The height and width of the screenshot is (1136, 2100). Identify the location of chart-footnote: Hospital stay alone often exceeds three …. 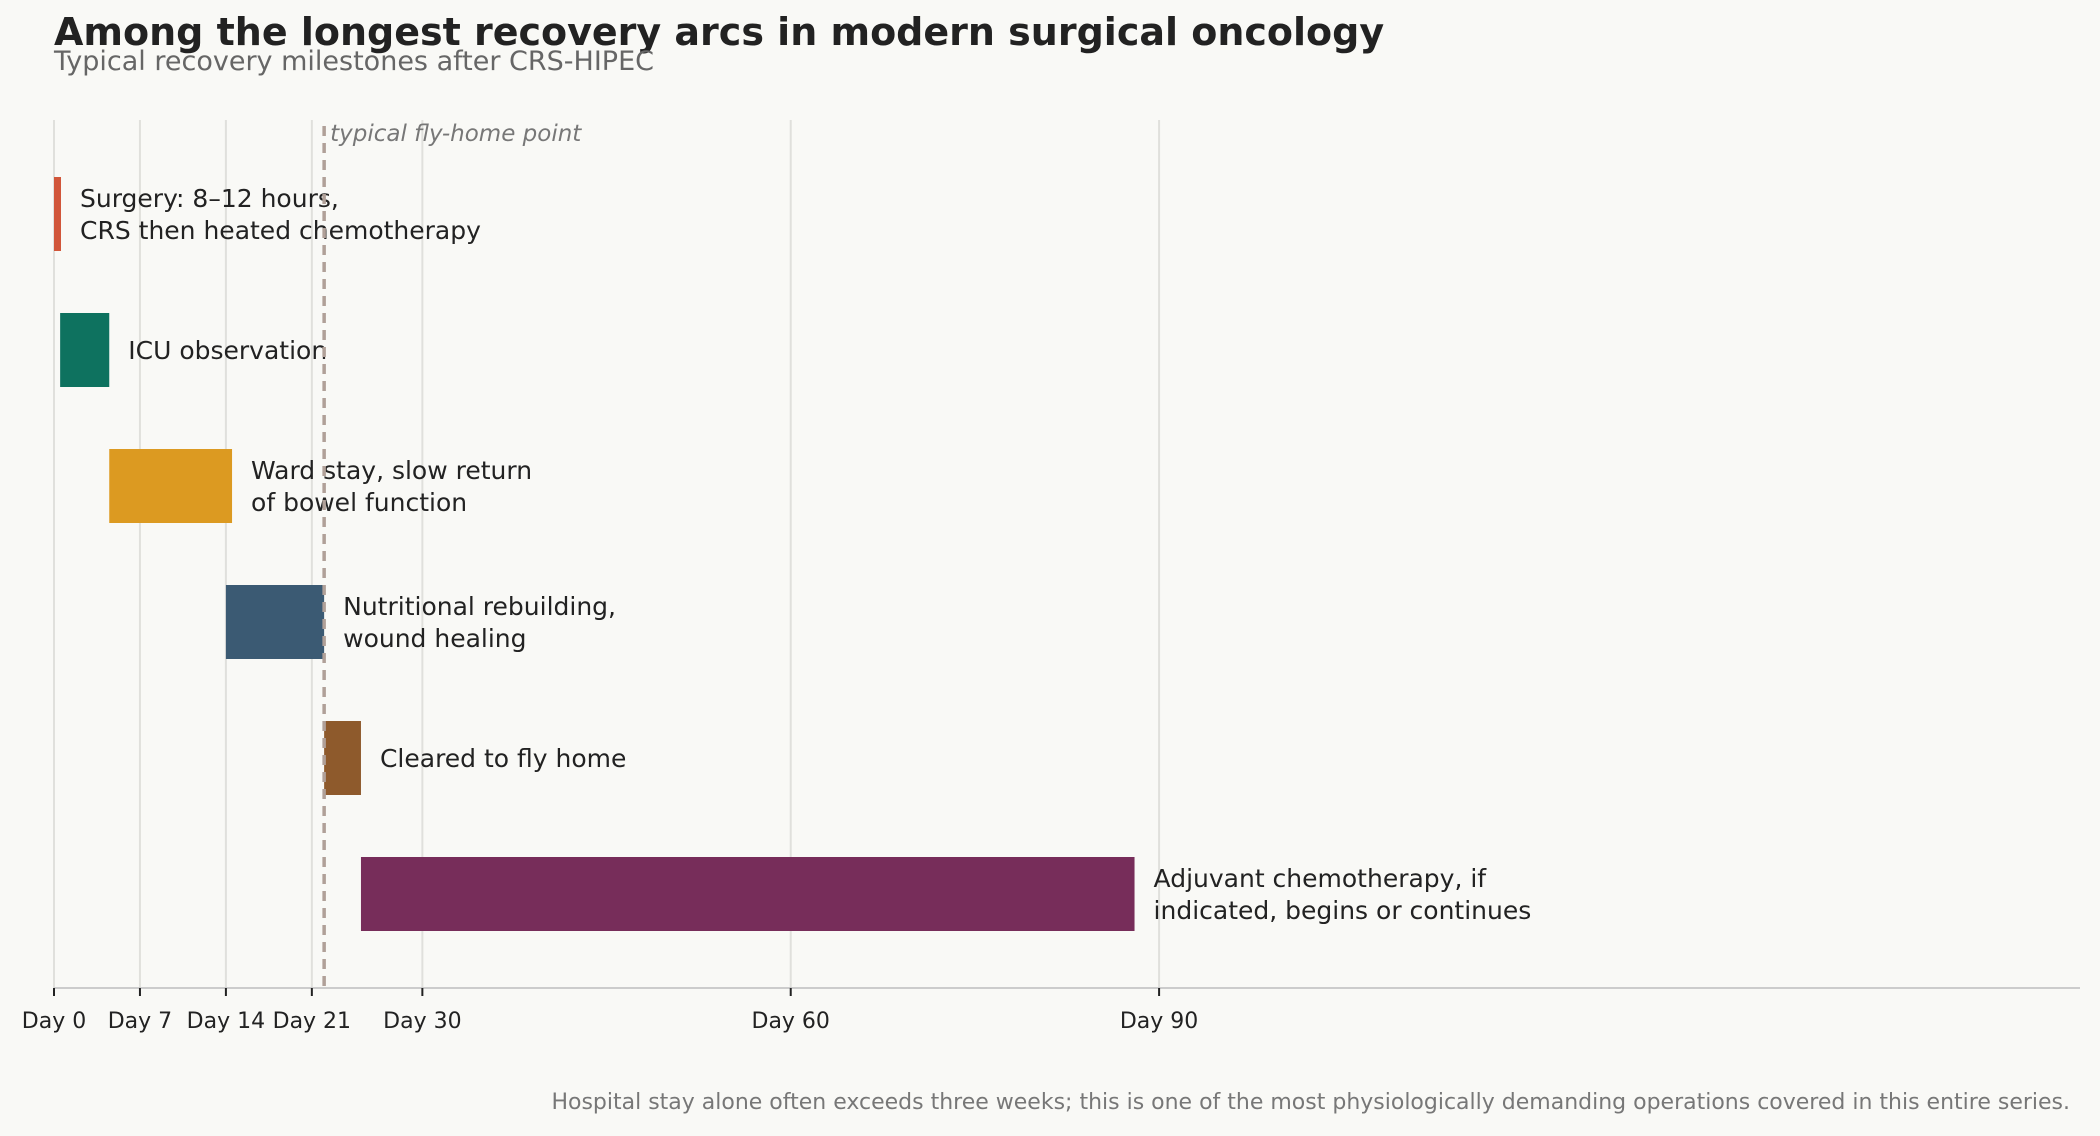
(1310, 1102).